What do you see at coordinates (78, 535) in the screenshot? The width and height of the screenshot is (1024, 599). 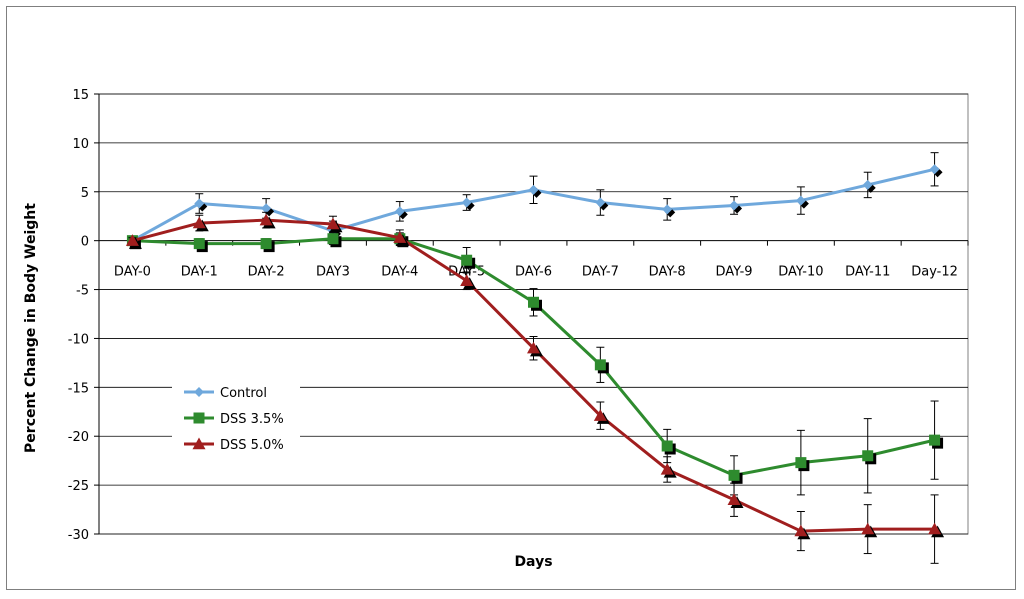 I see `y-tick-label: -30` at bounding box center [78, 535].